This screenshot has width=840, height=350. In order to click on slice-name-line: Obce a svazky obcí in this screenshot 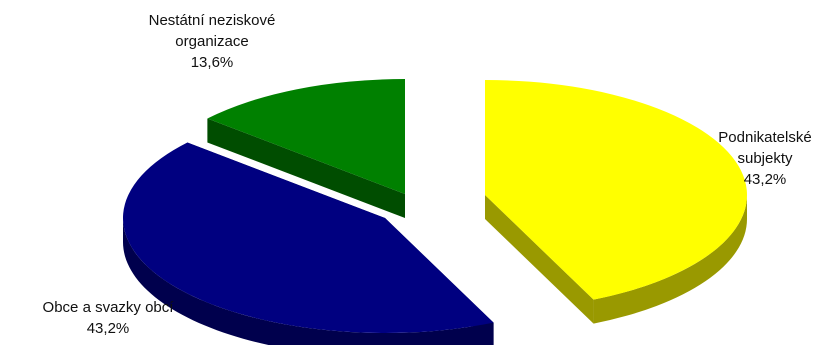, I will do `click(109, 307)`.